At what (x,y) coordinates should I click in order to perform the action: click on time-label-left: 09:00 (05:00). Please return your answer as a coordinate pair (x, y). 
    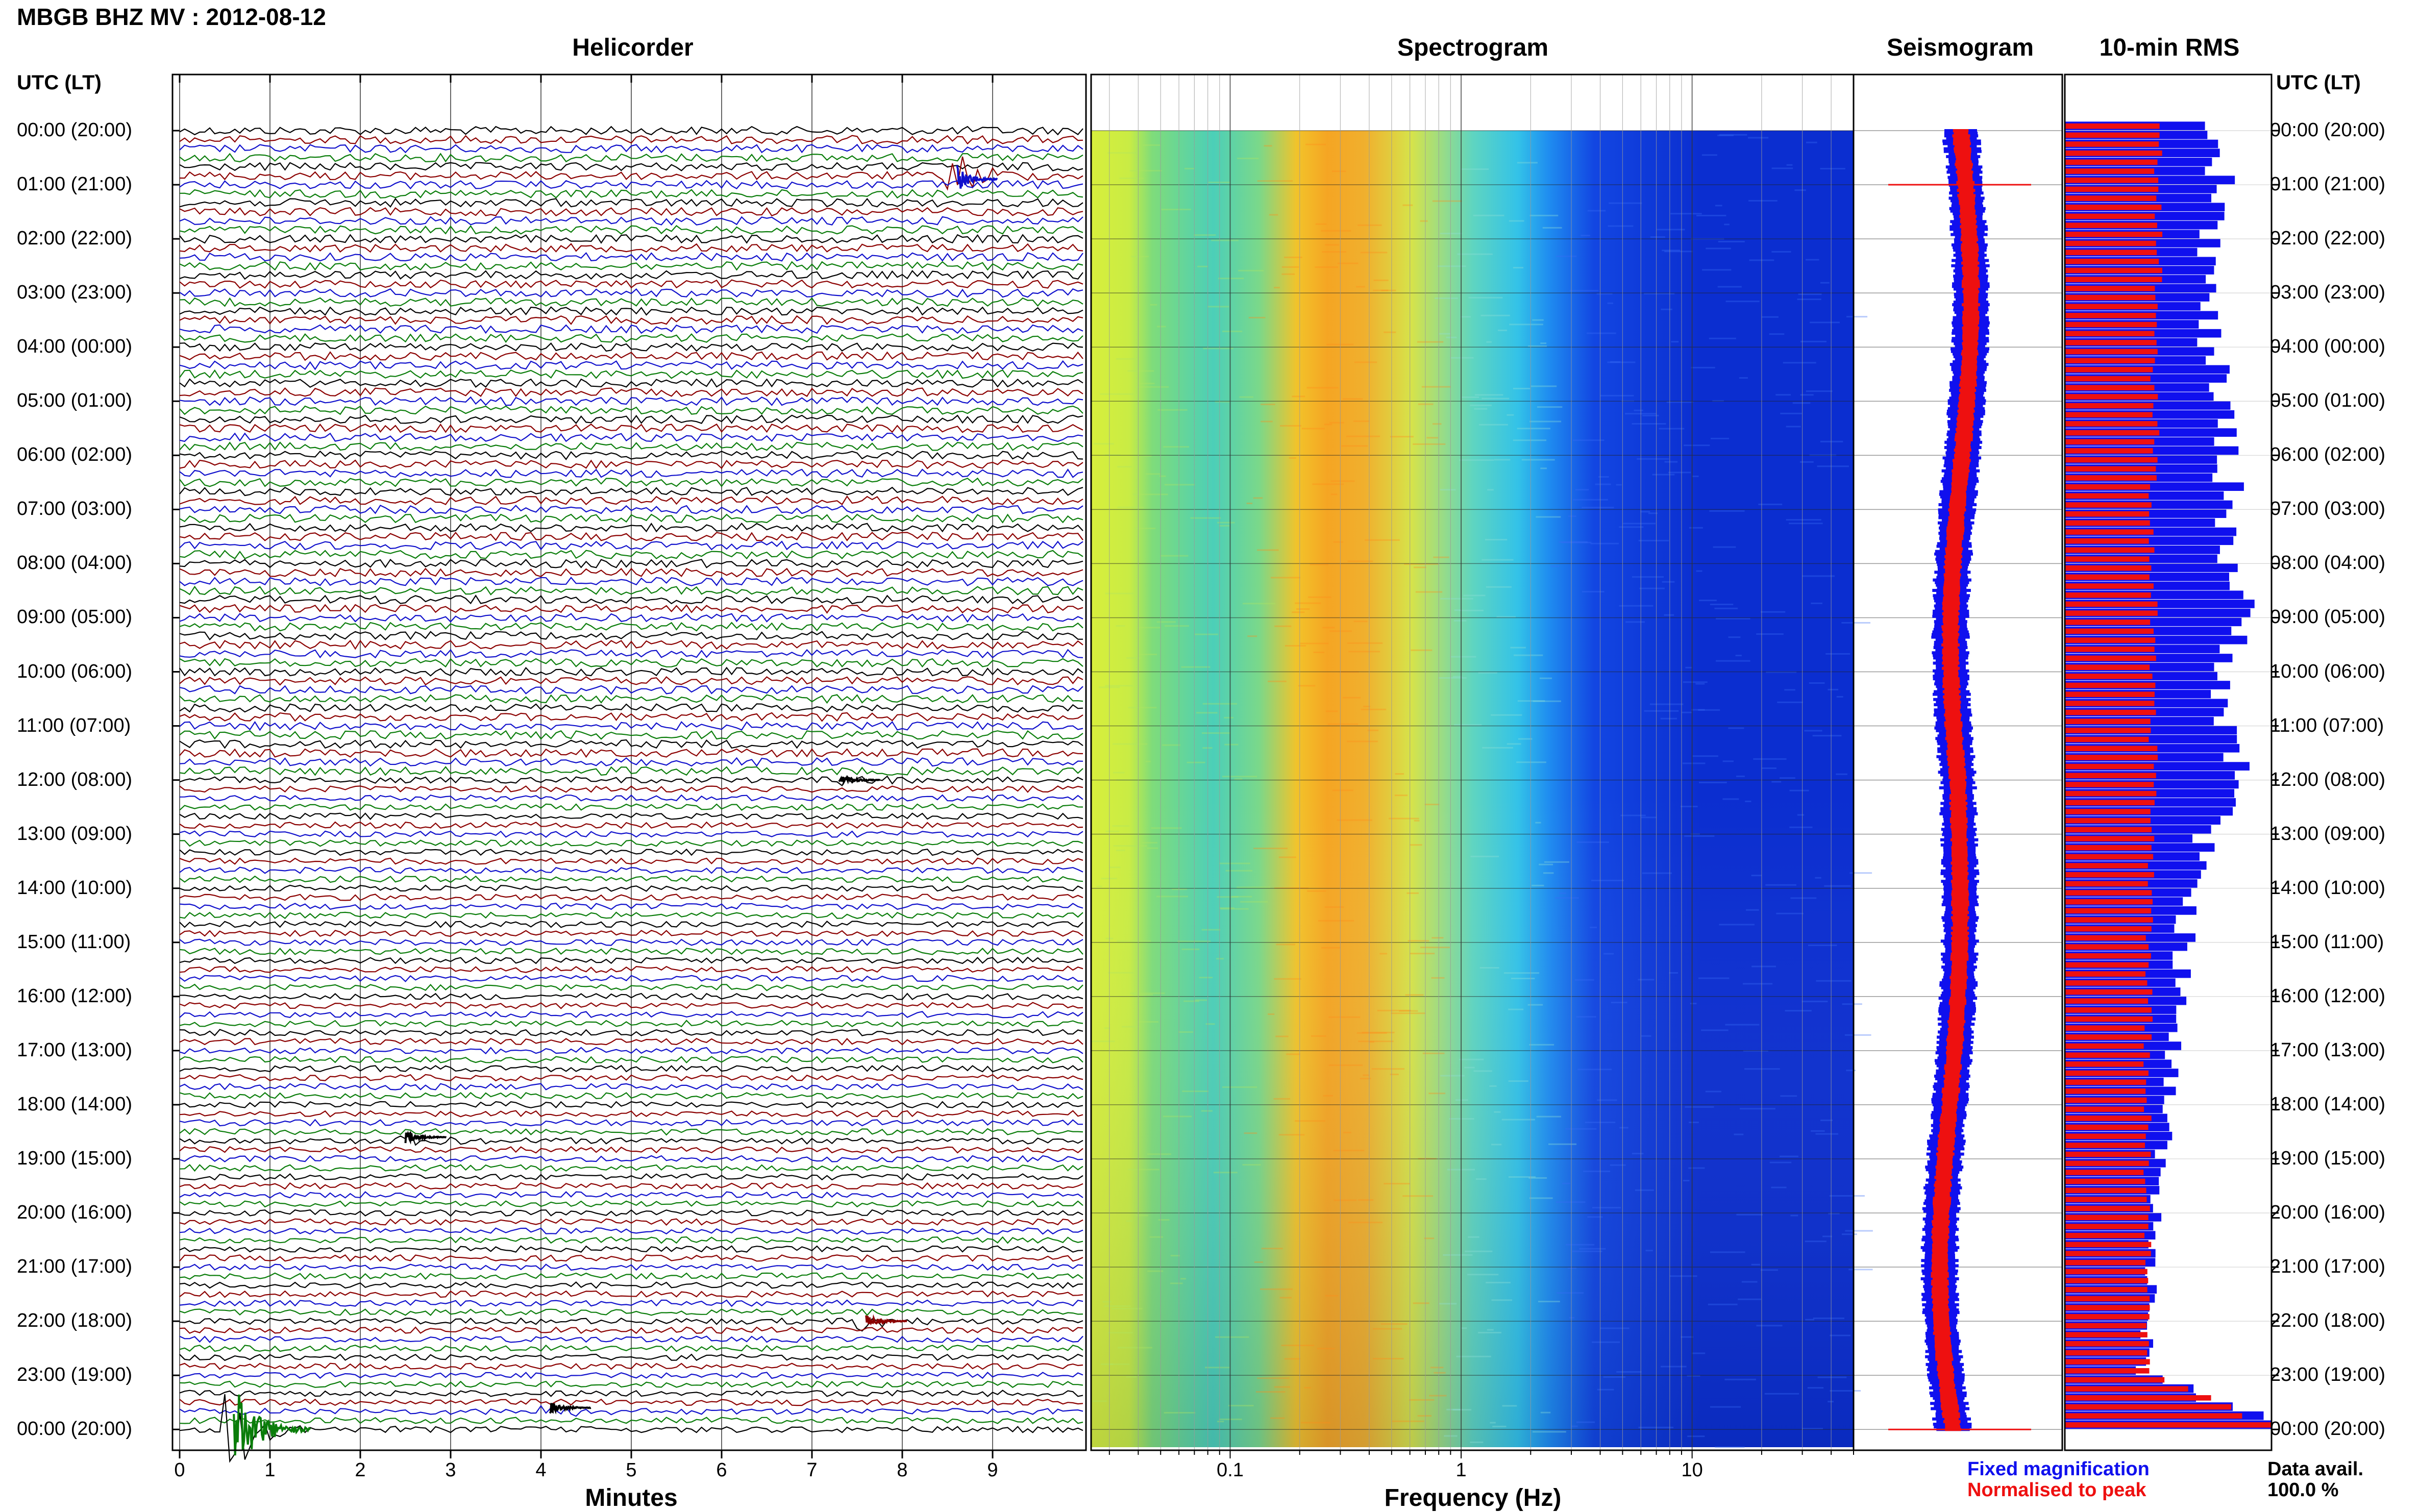
    Looking at the image, I should click on (75, 617).